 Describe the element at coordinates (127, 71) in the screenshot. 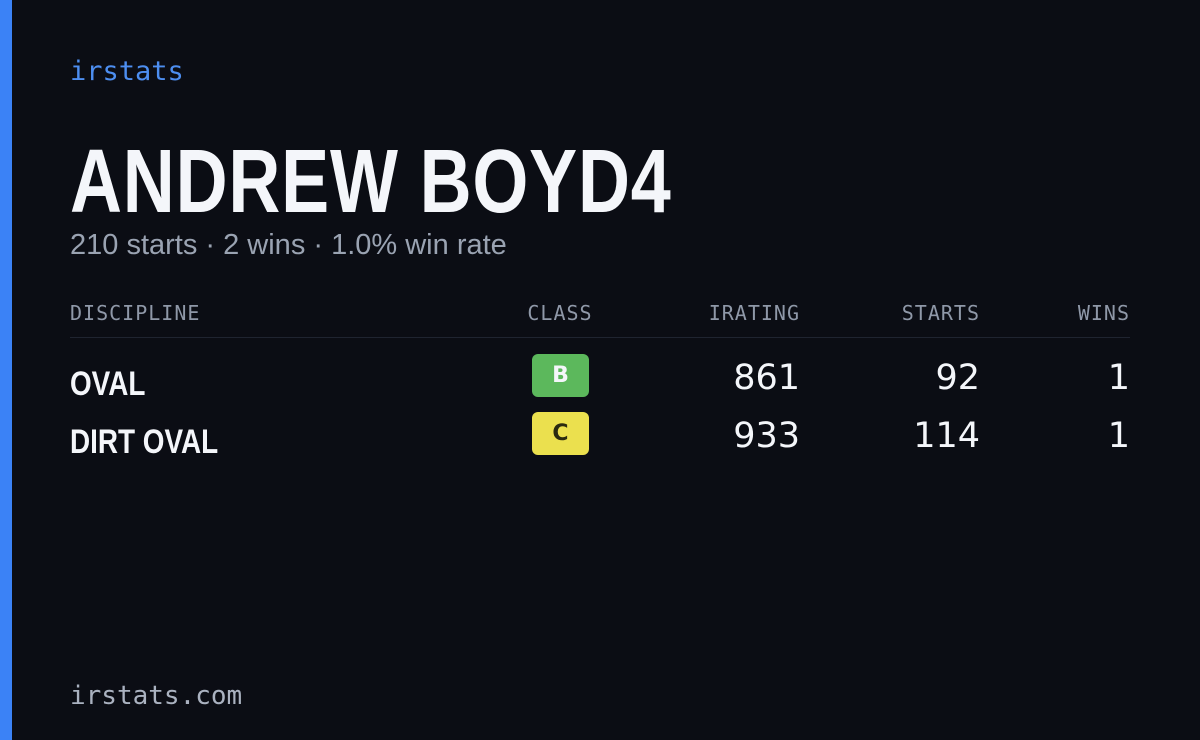

I see `brand: irstats` at that location.